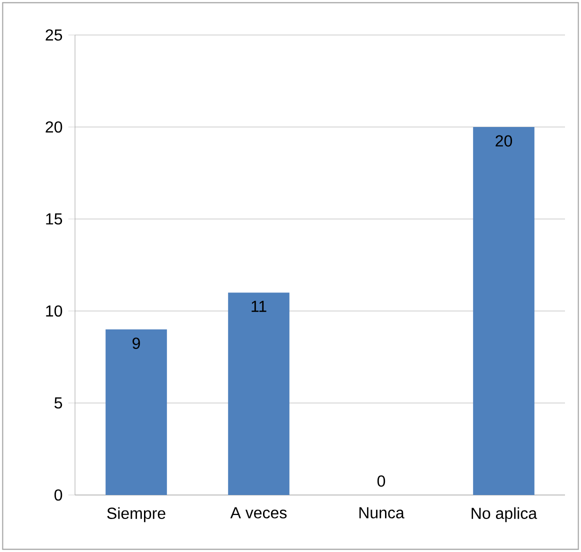 Image resolution: width=581 pixels, height=552 pixels. I want to click on y-tick-label: 0, so click(58, 495).